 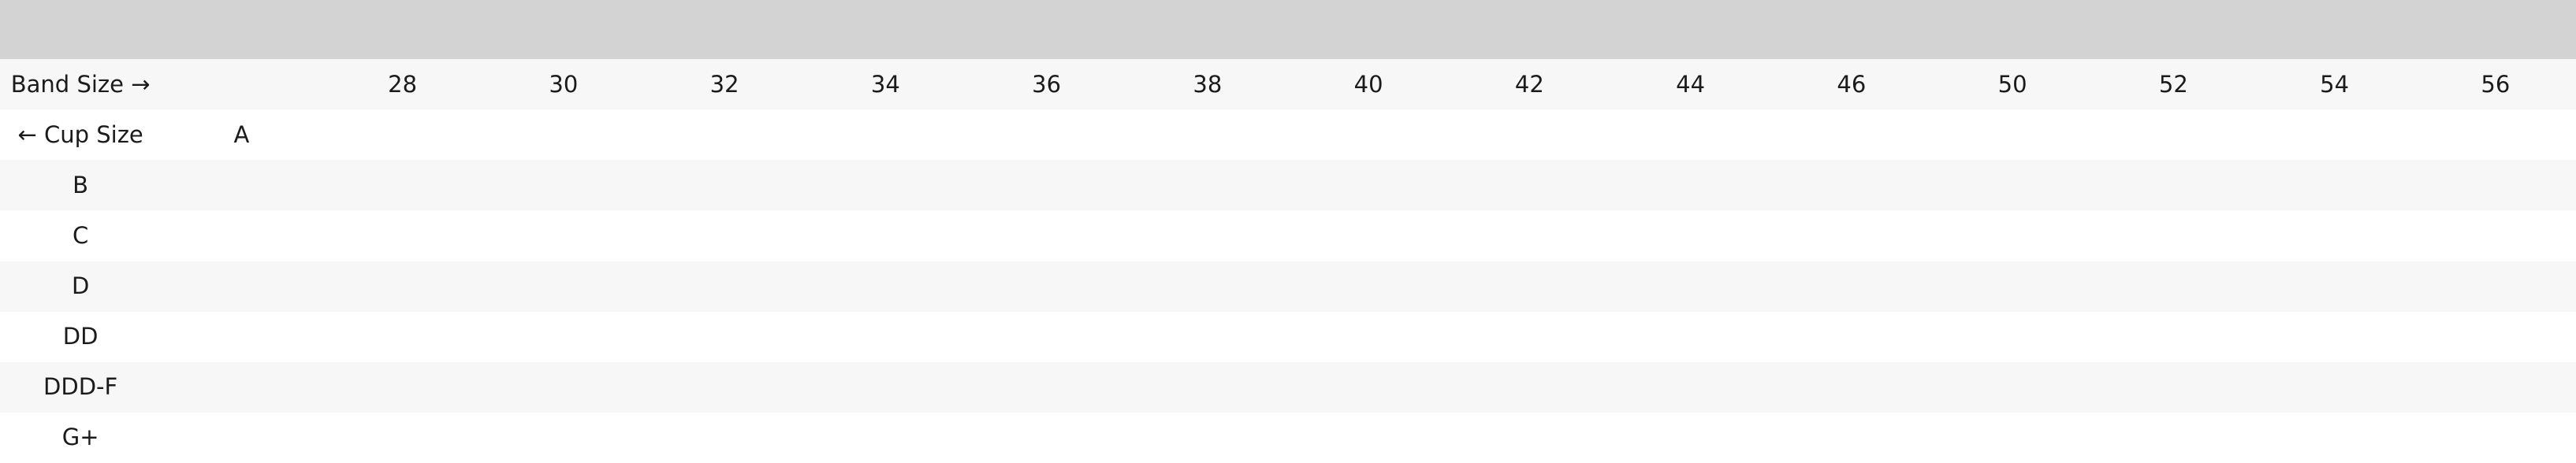 What do you see at coordinates (1368, 84) in the screenshot?
I see `band-size-header: 40` at bounding box center [1368, 84].